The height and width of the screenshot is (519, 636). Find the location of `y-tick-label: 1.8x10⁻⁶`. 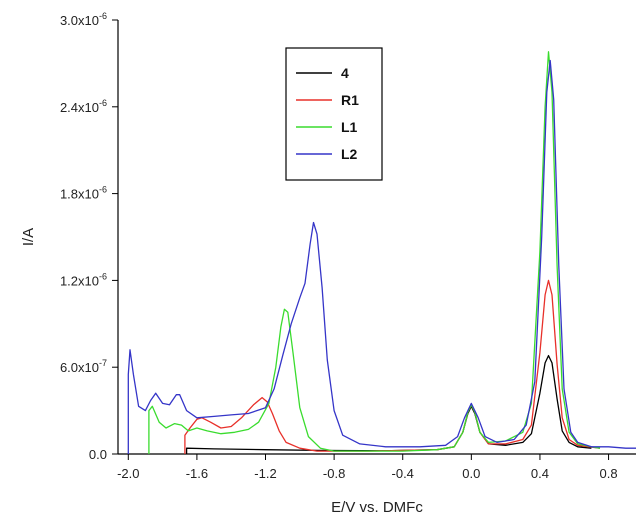

y-tick-label: 1.8x10⁻⁶ is located at coordinates (83, 193).